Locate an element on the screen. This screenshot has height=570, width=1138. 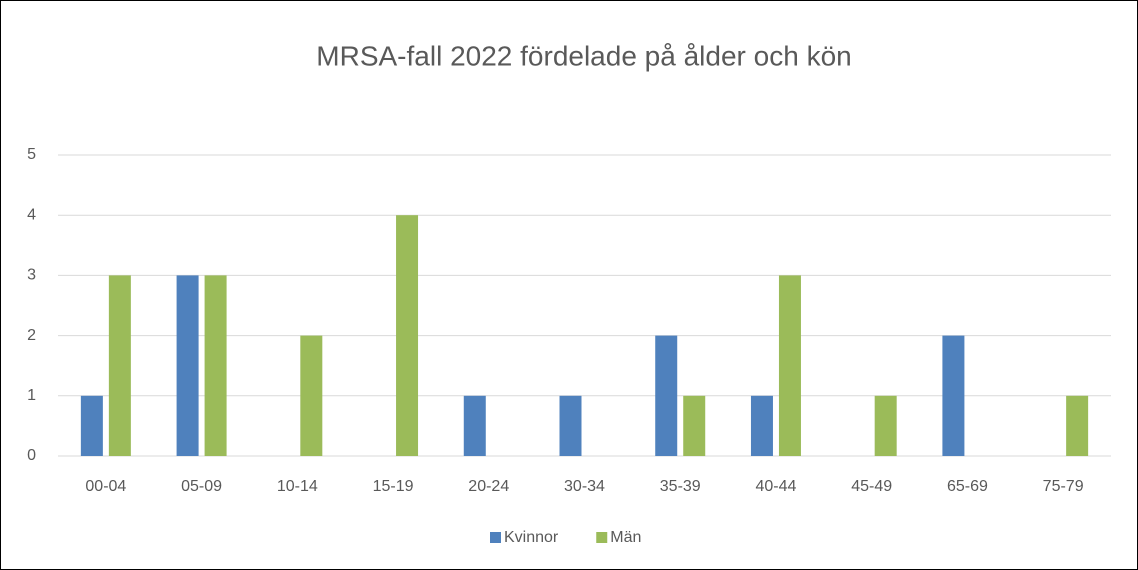
x-tick-label: 10-14 is located at coordinates (297, 486).